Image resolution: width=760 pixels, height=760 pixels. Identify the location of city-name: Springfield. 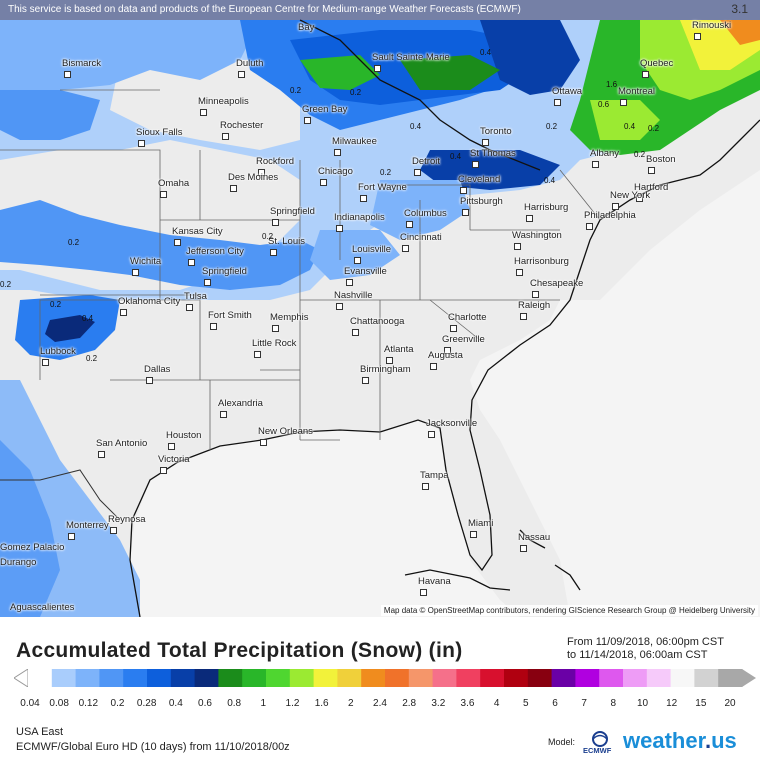
(292, 211).